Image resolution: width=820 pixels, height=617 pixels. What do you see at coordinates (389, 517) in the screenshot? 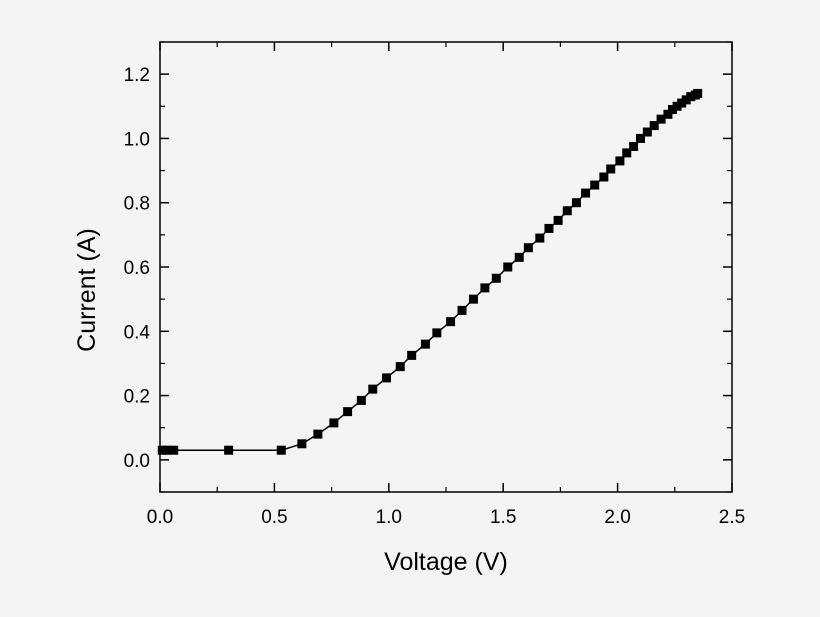
I see `x-tick-label: 1.0` at bounding box center [389, 517].